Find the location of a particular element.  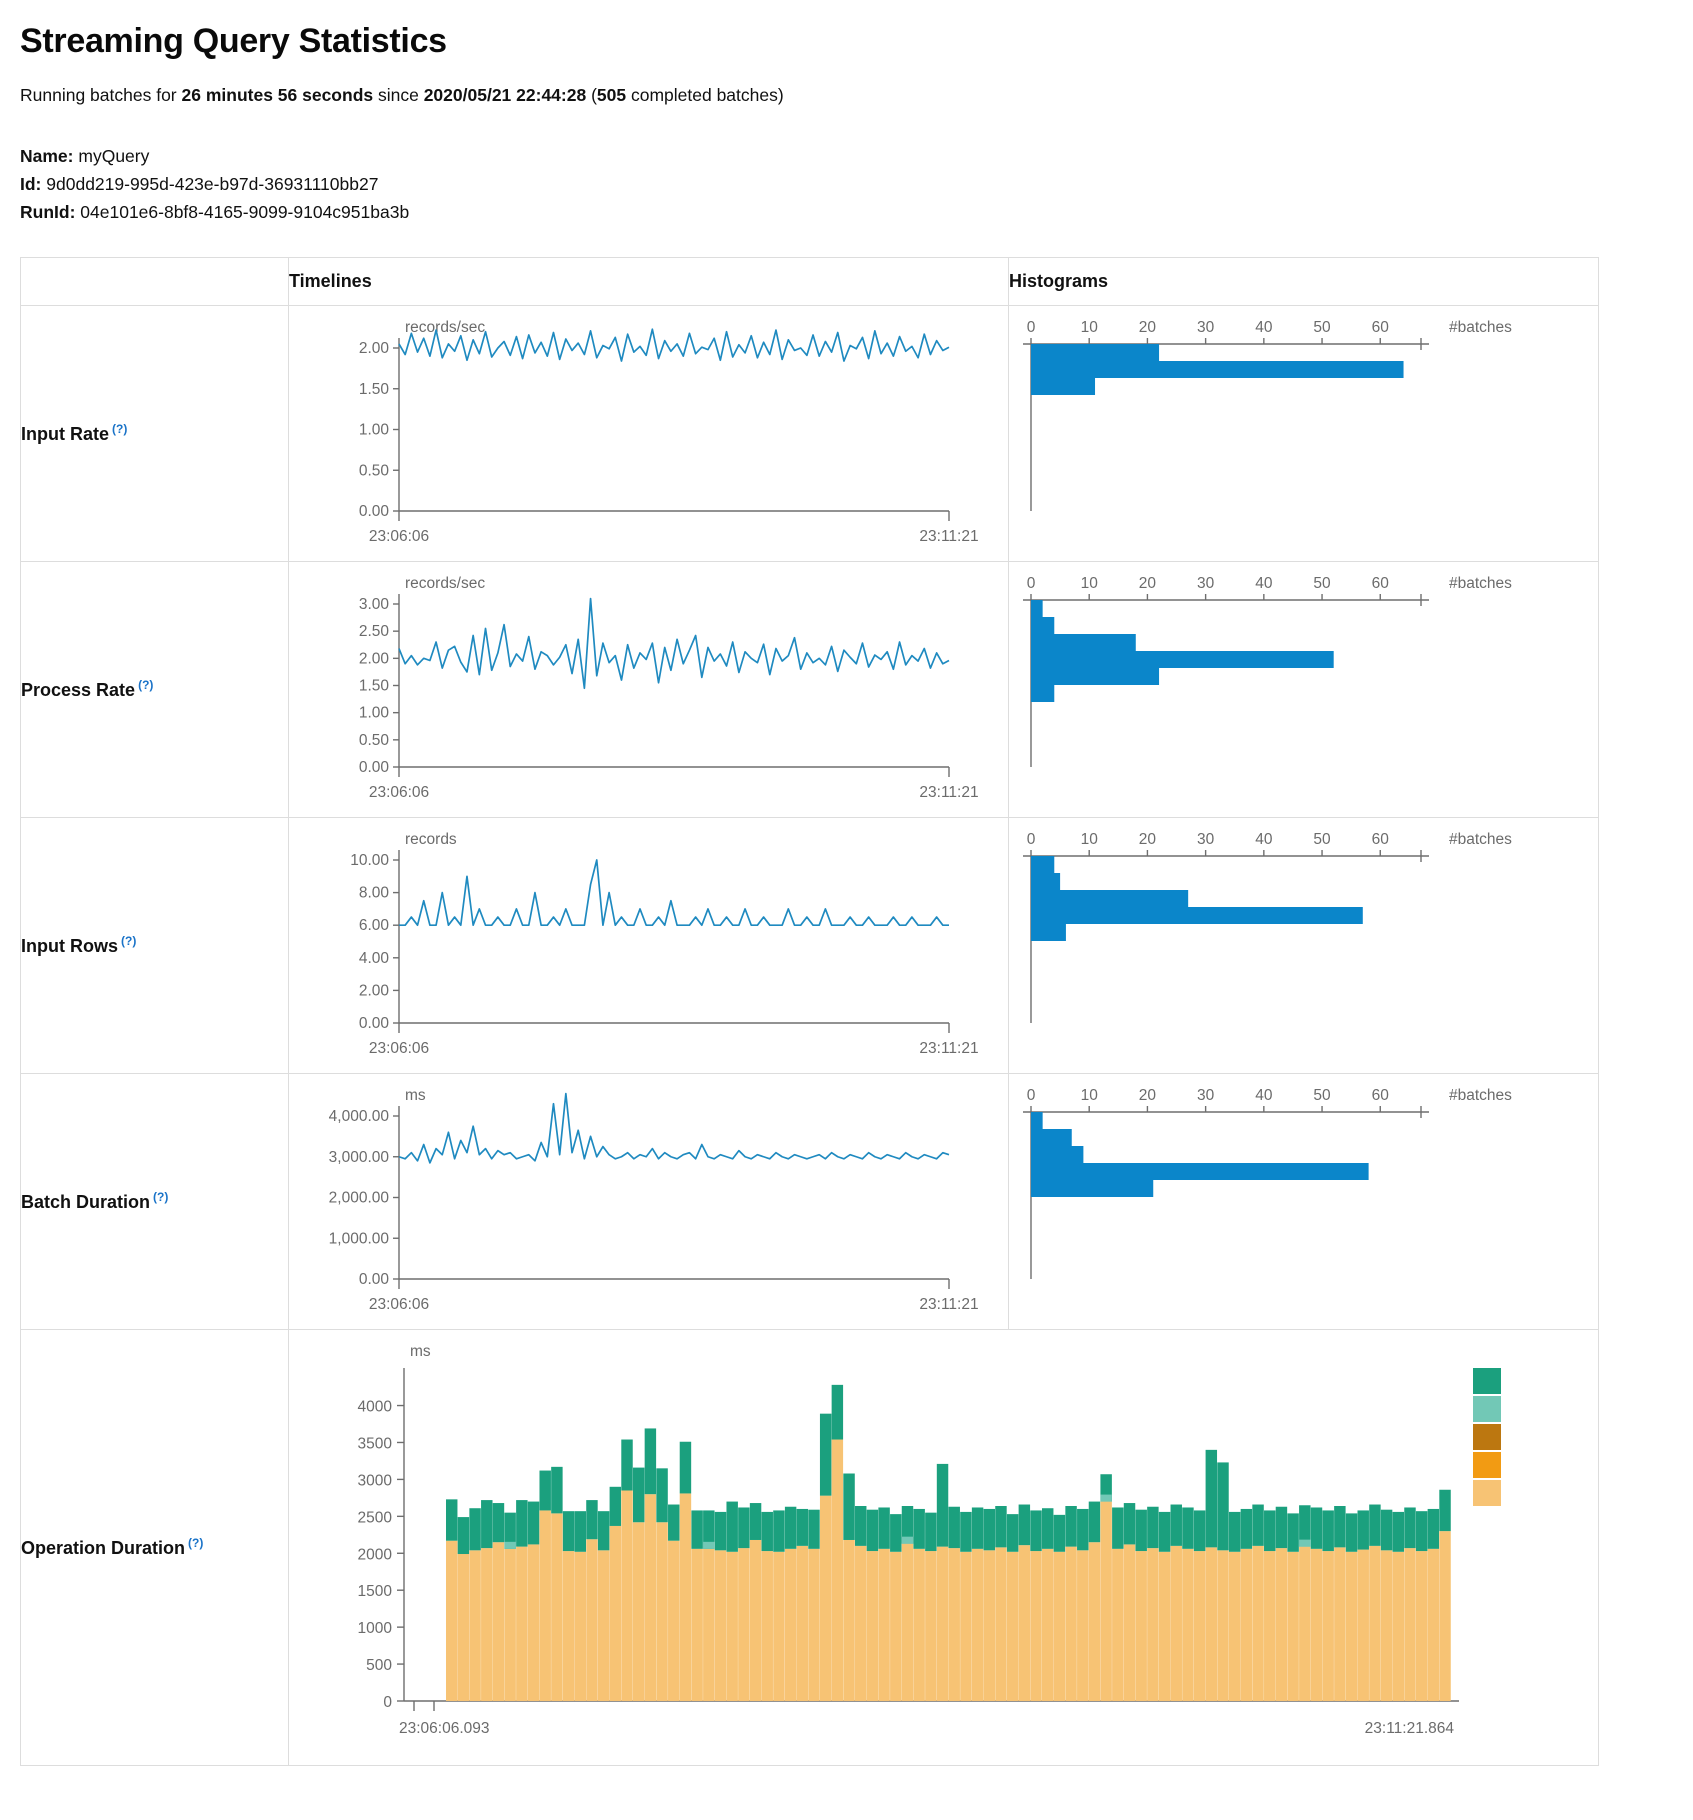

help-icon-operation-duration: (?) is located at coordinates (196, 1542).